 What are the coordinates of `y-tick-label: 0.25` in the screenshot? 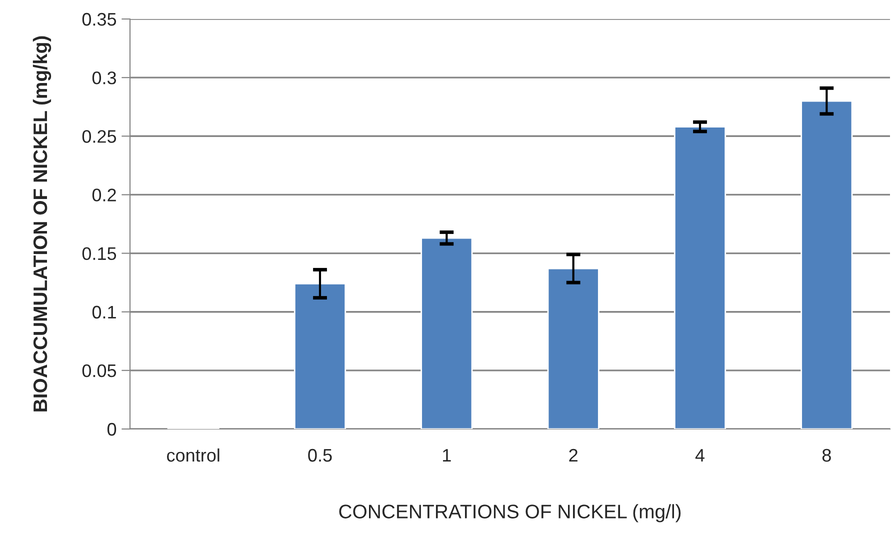 It's located at (99, 136).